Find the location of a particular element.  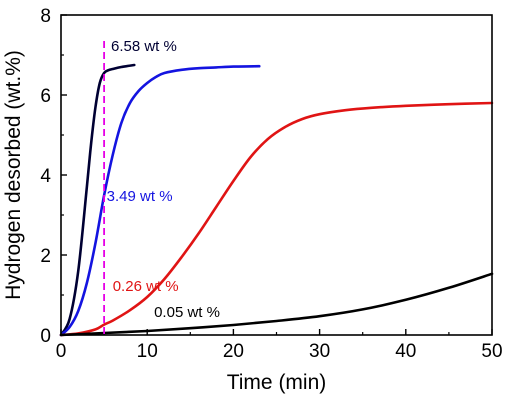

x-tick-label: 40 is located at coordinates (405, 351).